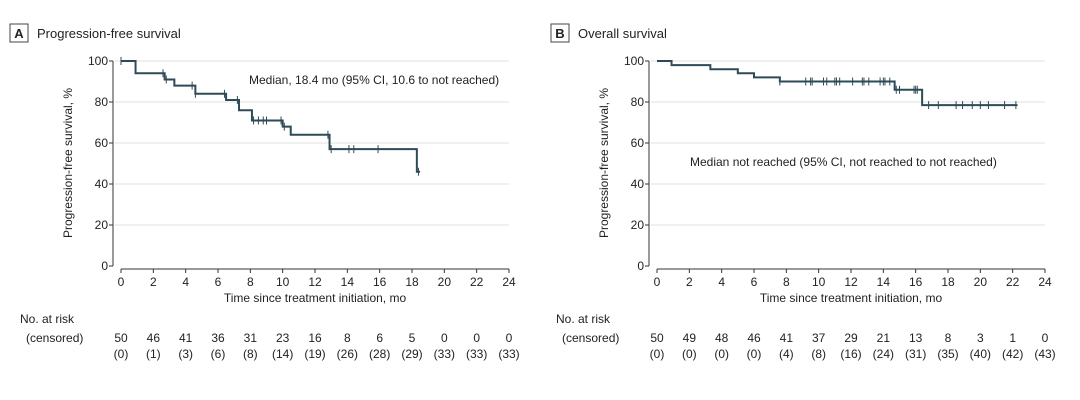  I want to click on risk-censored-value: (29), so click(411, 354).